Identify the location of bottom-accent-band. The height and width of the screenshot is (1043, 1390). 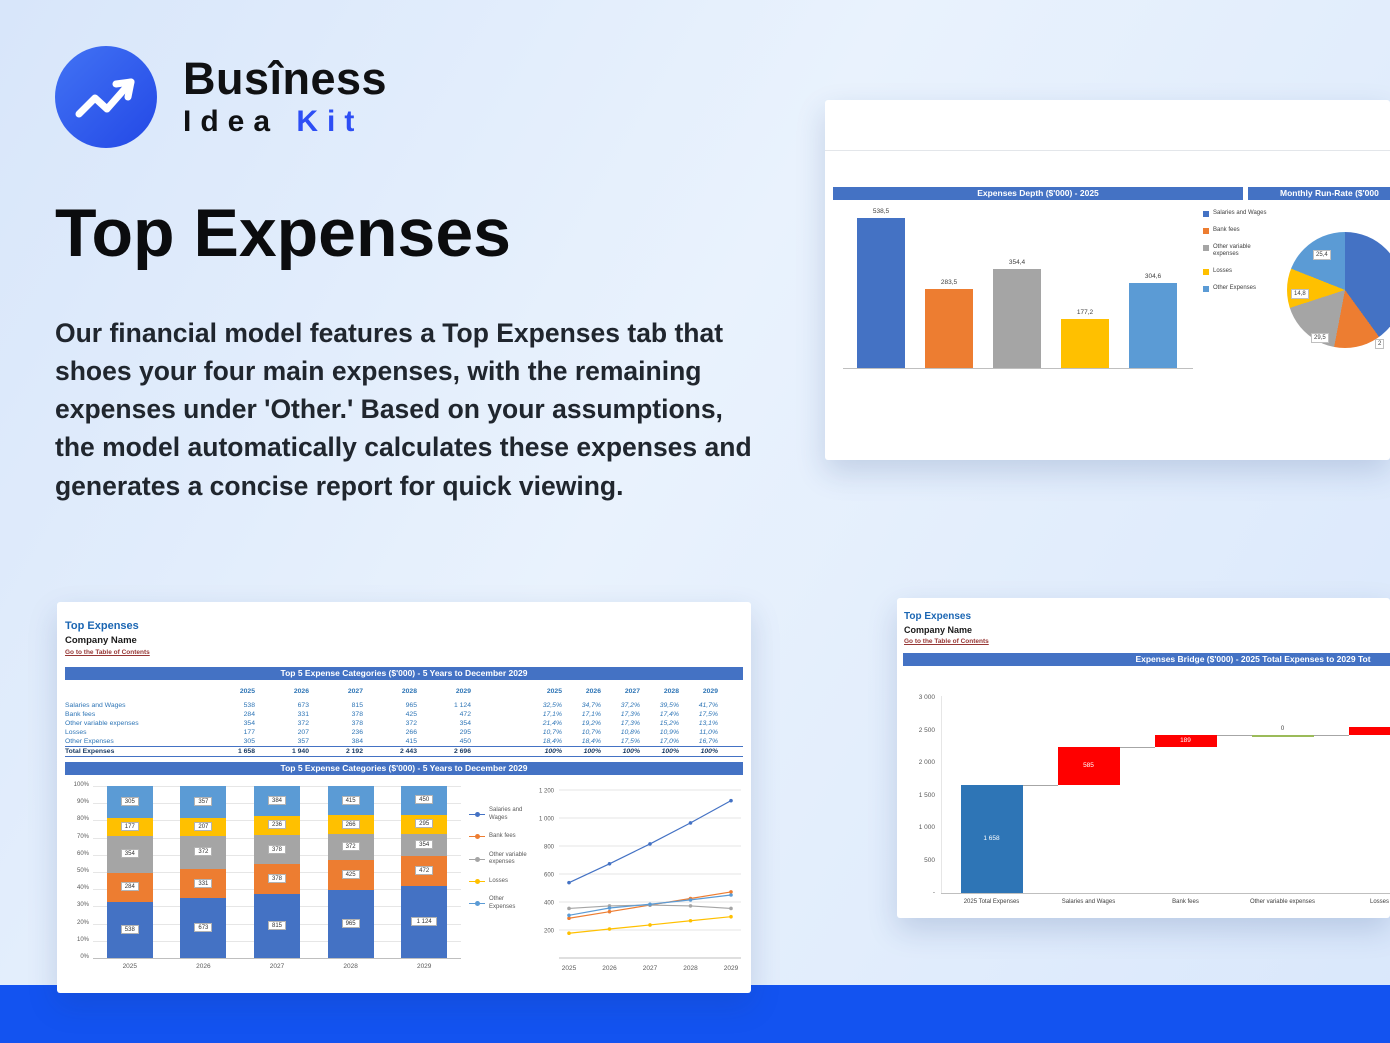
(695, 1014).